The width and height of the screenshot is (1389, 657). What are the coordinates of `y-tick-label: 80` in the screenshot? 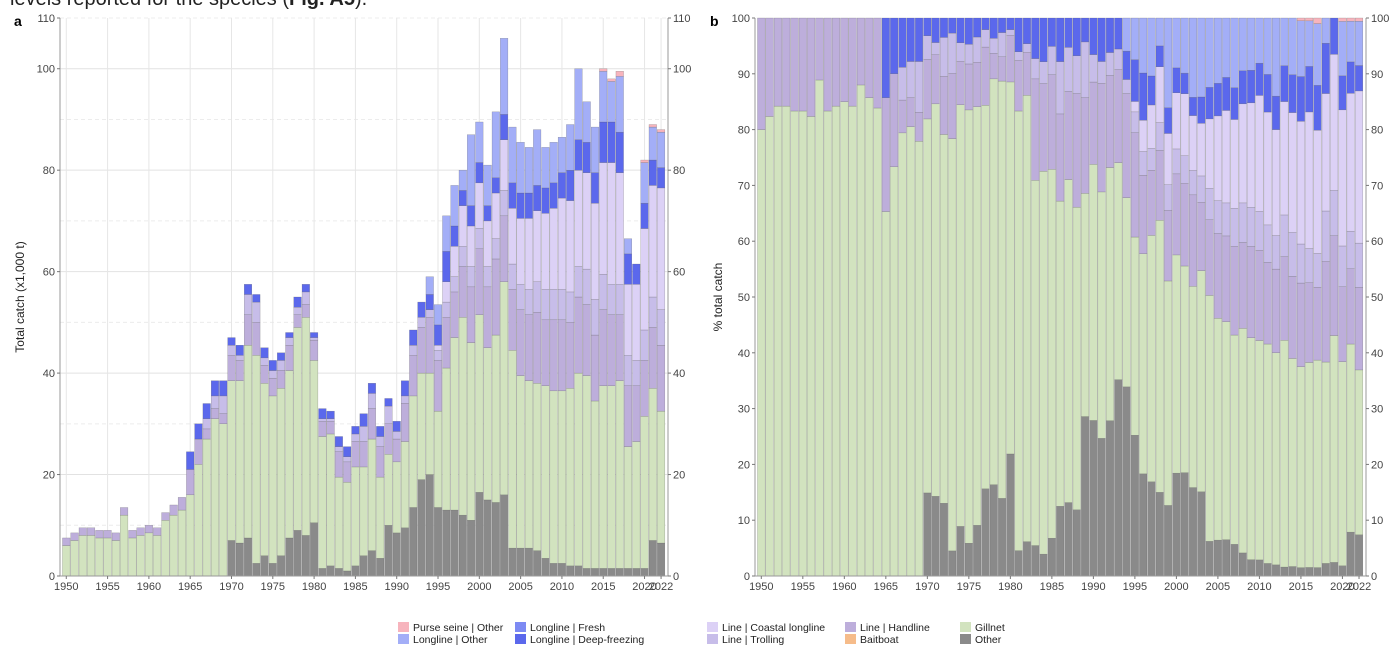 It's located at (49, 171).